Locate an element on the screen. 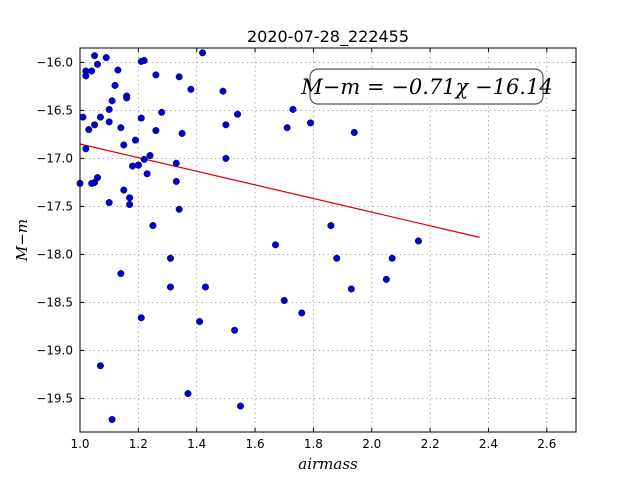 Image resolution: width=640 pixels, height=480 pixels. fit-equation: M−m = −0.71χ −16.14 is located at coordinates (426, 87).